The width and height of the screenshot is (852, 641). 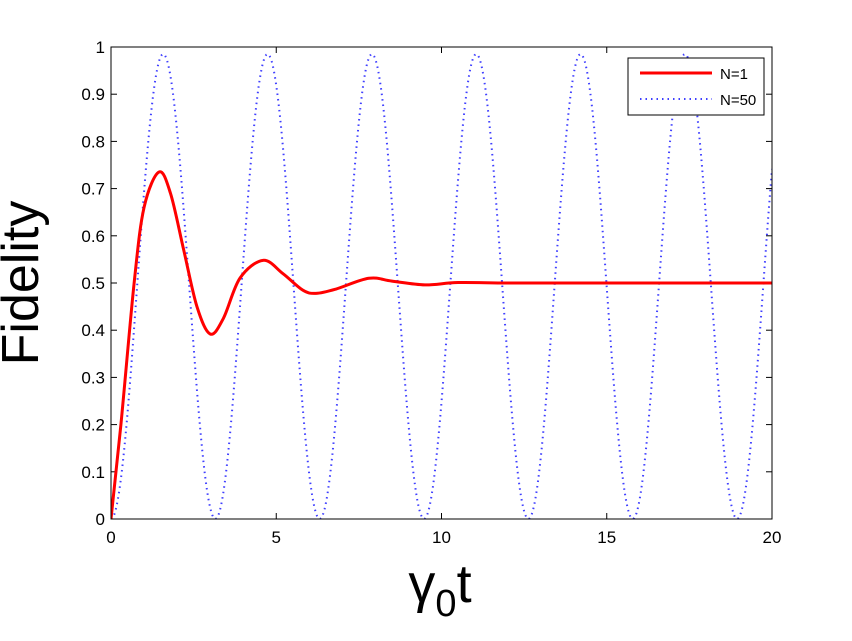 I want to click on x-axis-label: γ0t, so click(x=439, y=589).